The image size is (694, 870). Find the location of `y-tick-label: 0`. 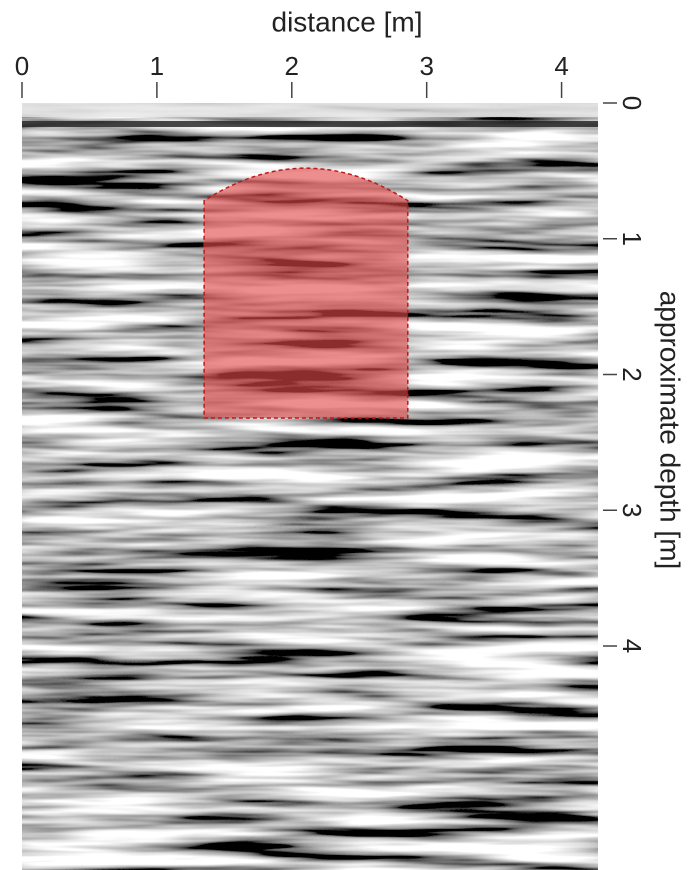

y-tick-label: 0 is located at coordinates (632, 103).